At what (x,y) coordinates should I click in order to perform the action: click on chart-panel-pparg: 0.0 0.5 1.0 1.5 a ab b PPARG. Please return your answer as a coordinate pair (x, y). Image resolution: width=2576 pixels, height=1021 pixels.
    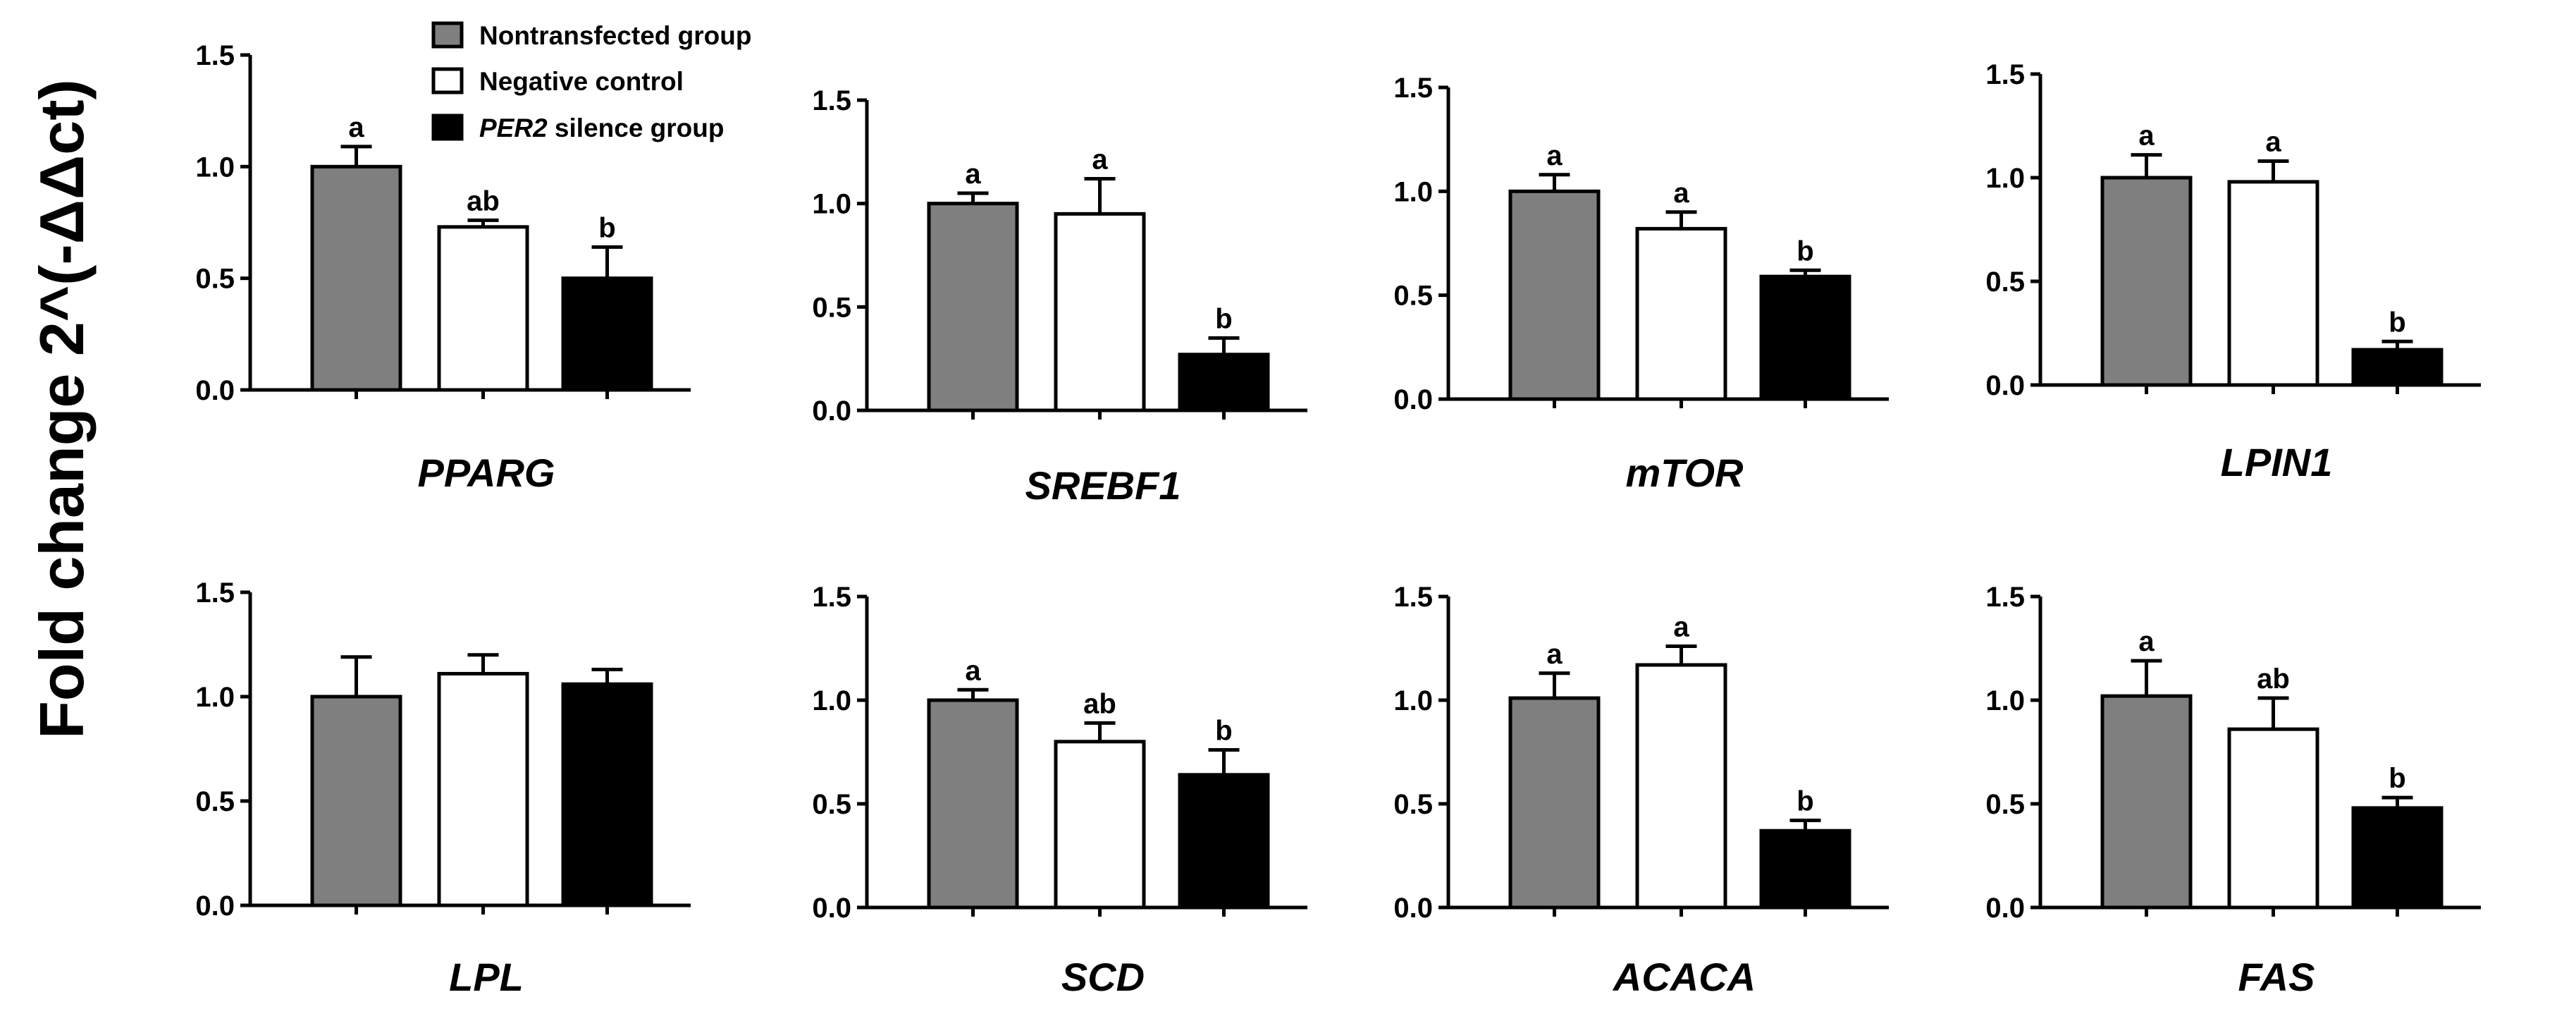
    Looking at the image, I should click on (443, 267).